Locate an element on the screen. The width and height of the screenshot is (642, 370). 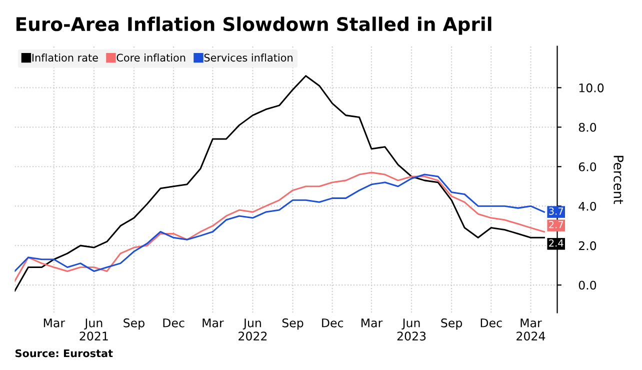
source-note: Source: Eurostat is located at coordinates (64, 353).